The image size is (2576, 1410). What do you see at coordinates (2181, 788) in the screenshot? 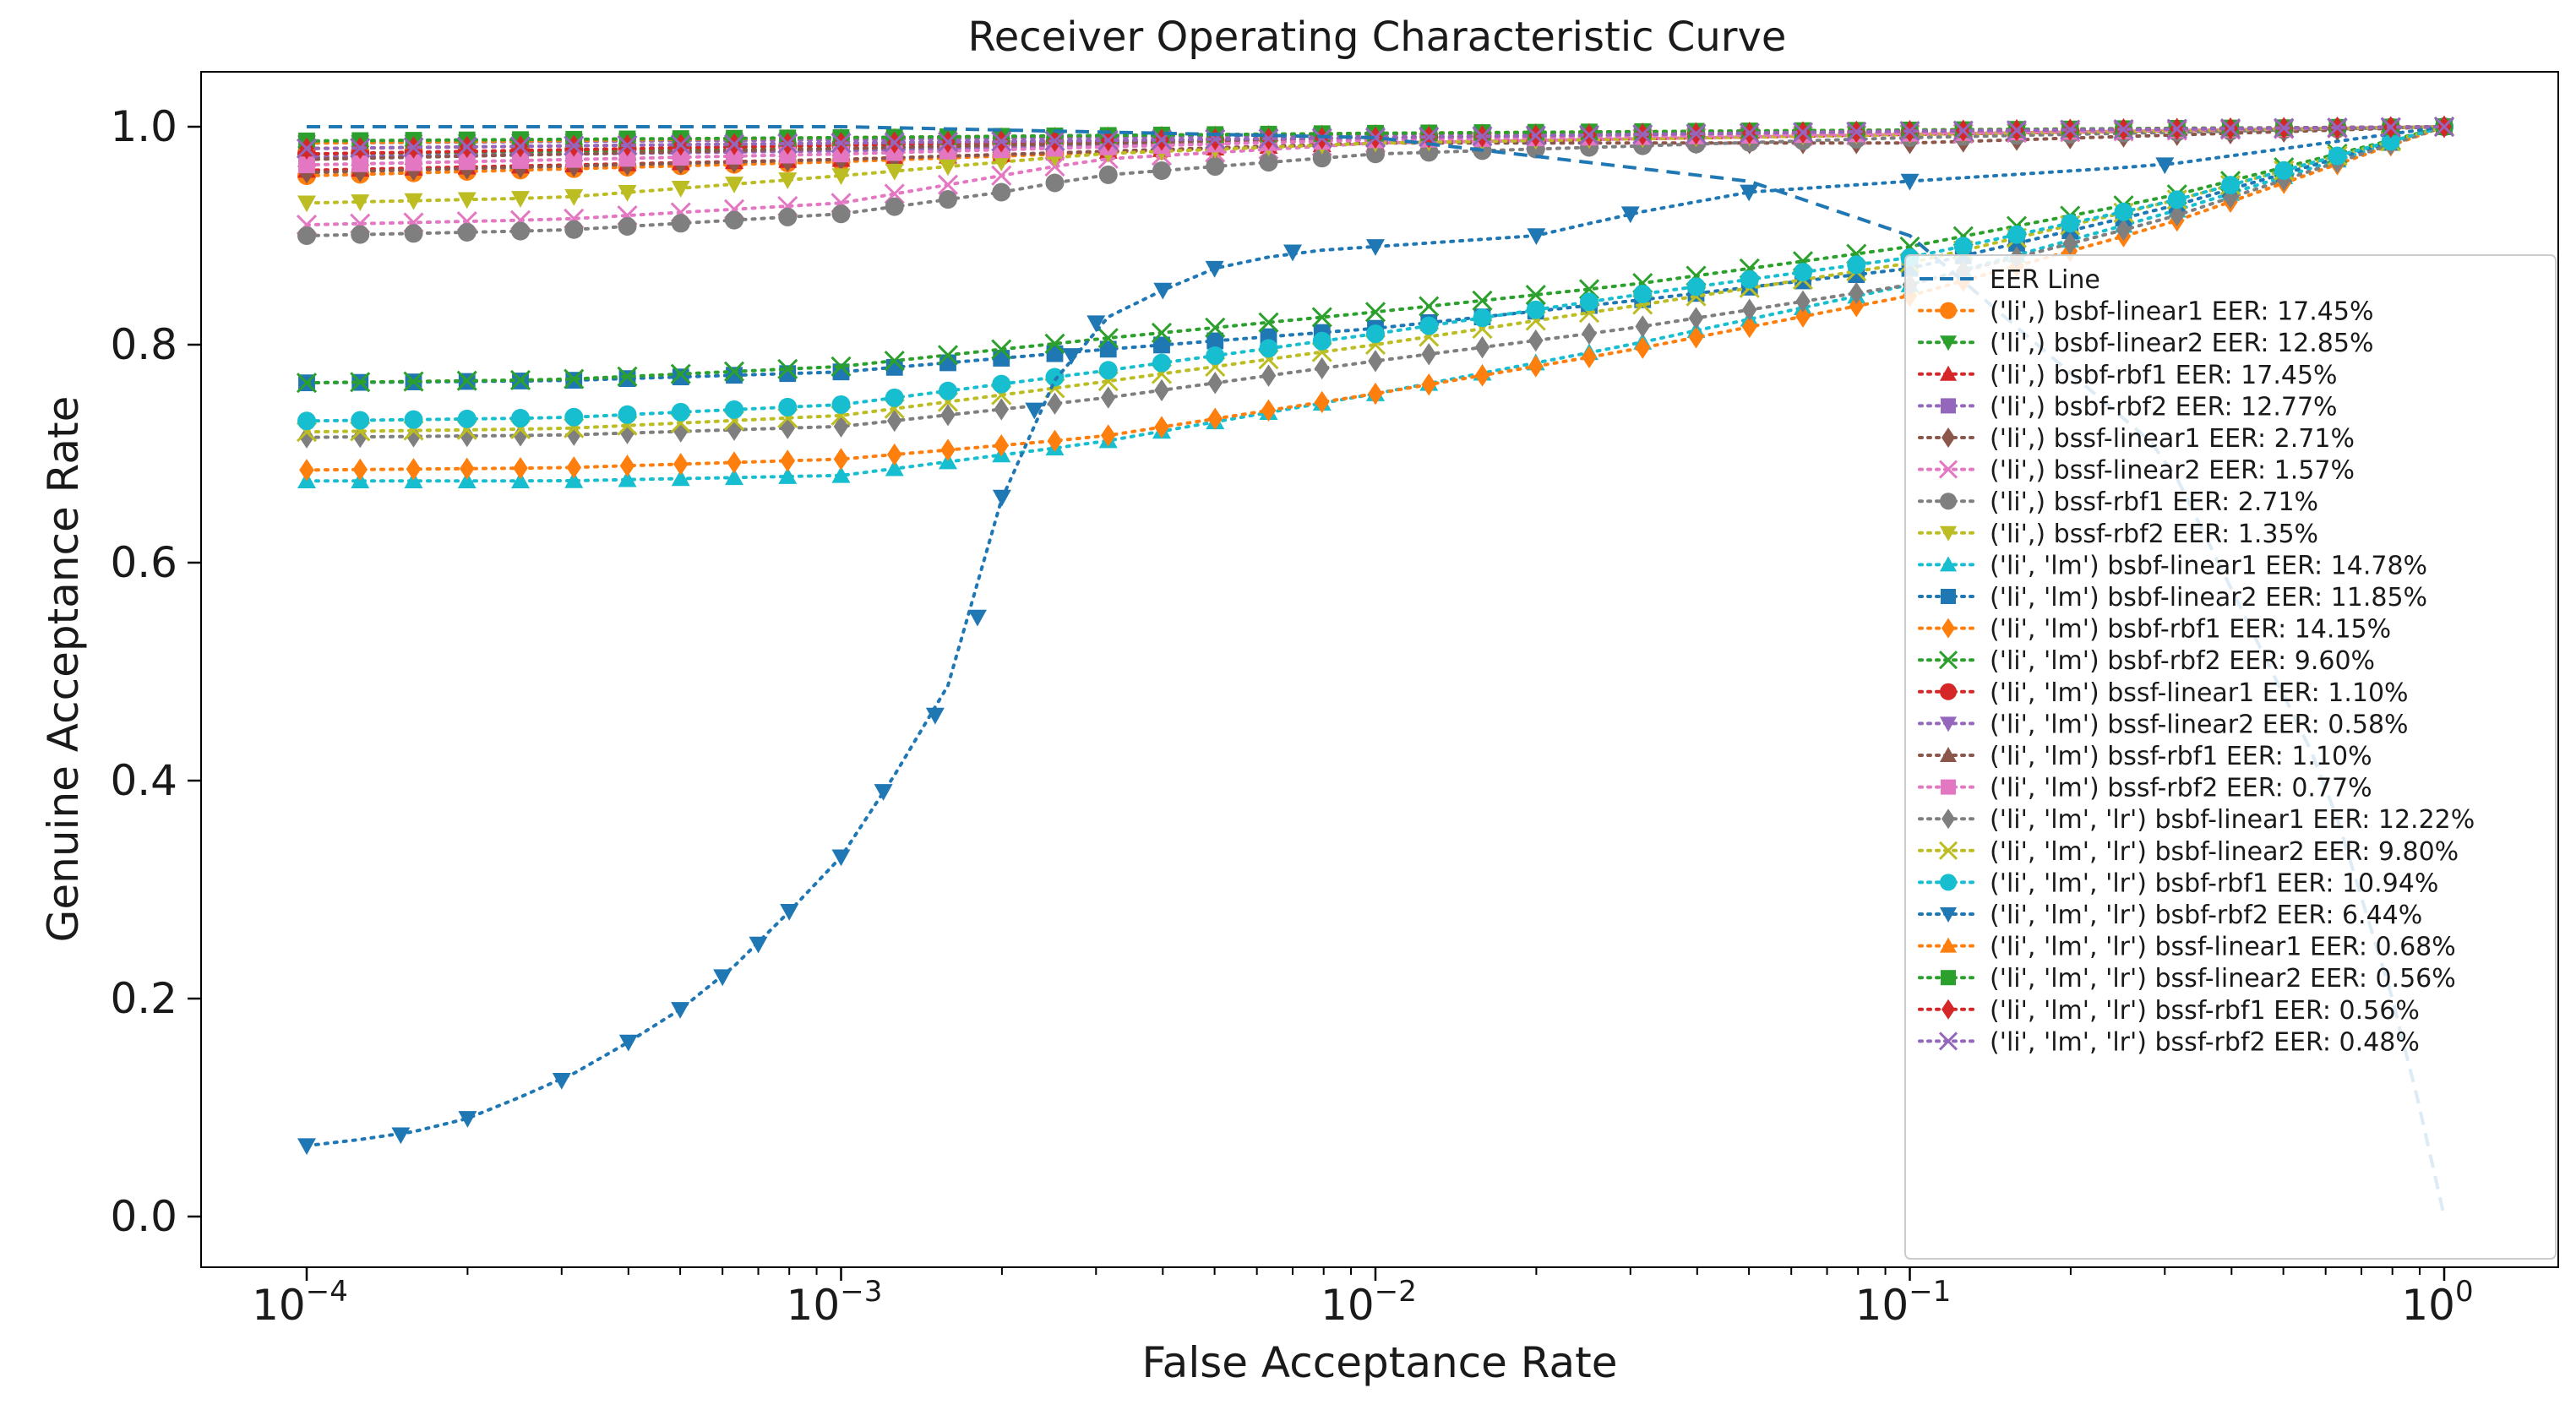
I see `legend-label: ('li', 'lm') bssf-rbf2 EER: 0.77%` at bounding box center [2181, 788].